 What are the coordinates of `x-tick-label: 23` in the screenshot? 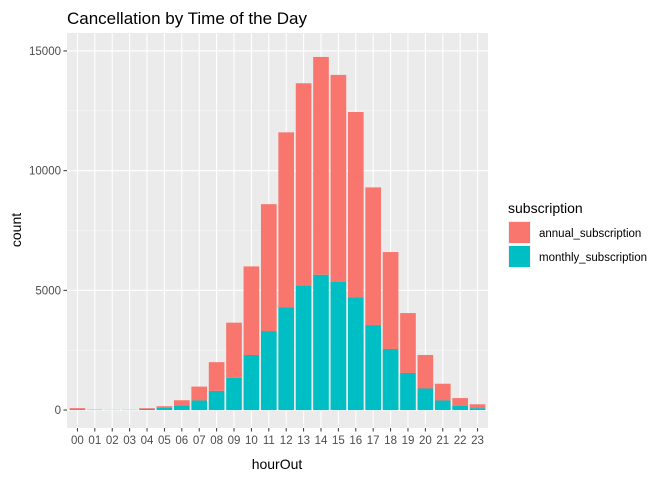 It's located at (477, 441).